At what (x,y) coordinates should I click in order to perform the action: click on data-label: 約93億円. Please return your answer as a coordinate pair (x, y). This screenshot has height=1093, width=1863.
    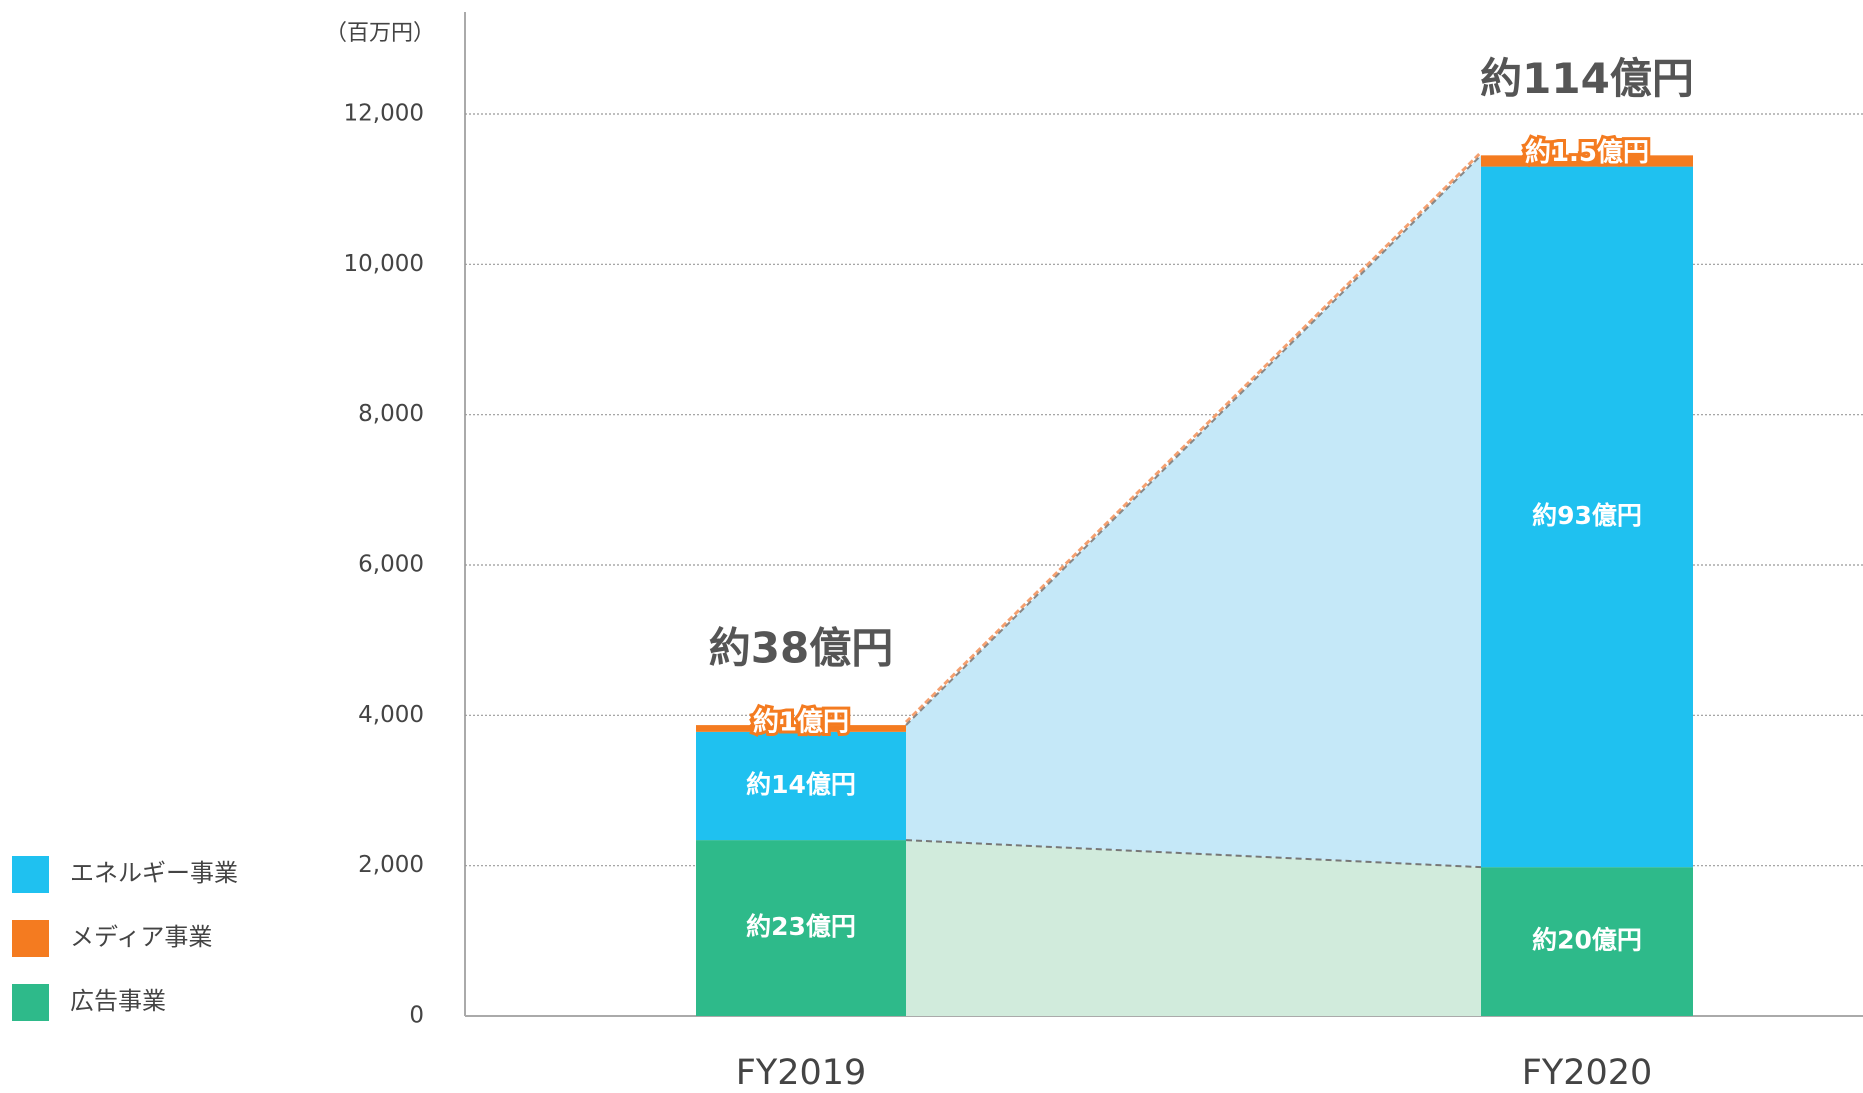
    Looking at the image, I should click on (1587, 515).